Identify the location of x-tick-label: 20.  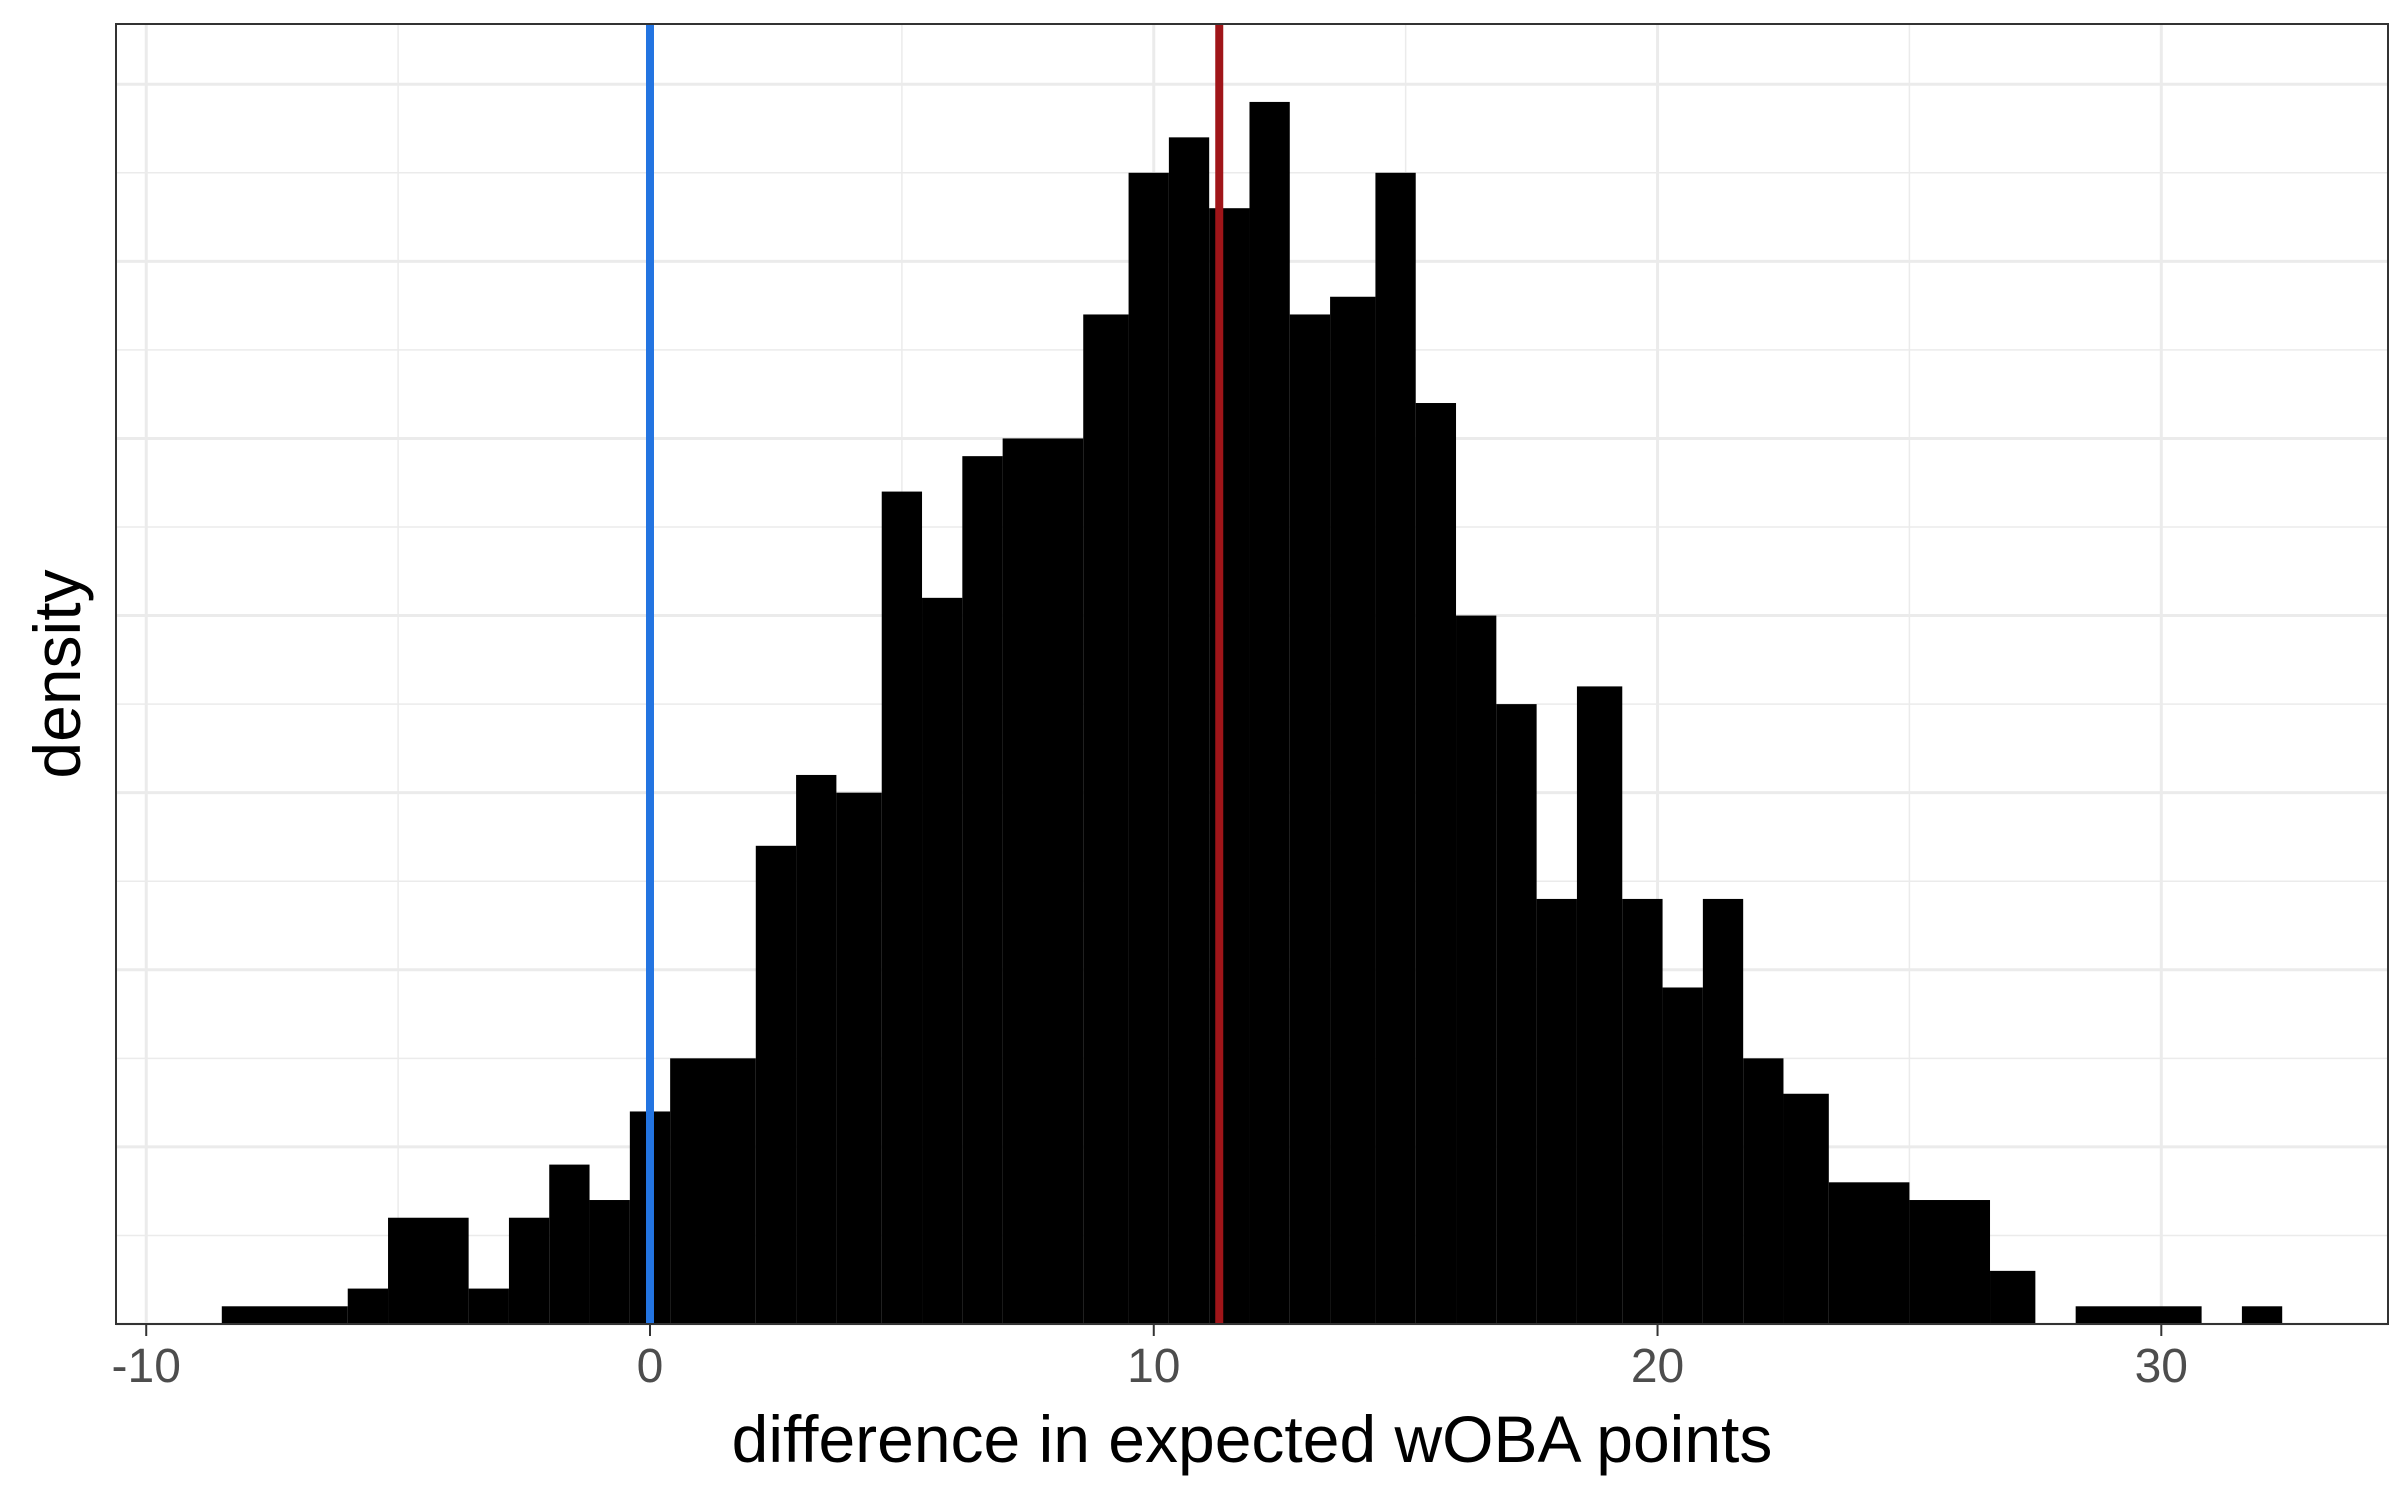
(1657, 1366).